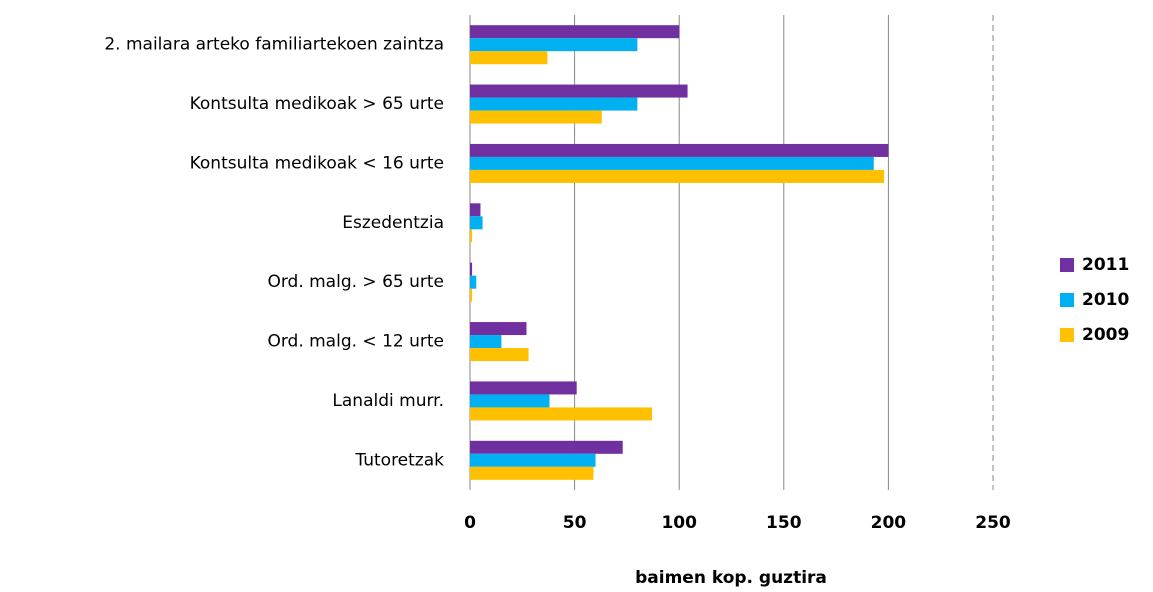 The height and width of the screenshot is (592, 1153). Describe the element at coordinates (1105, 300) in the screenshot. I see `legend-label: 2010` at that location.